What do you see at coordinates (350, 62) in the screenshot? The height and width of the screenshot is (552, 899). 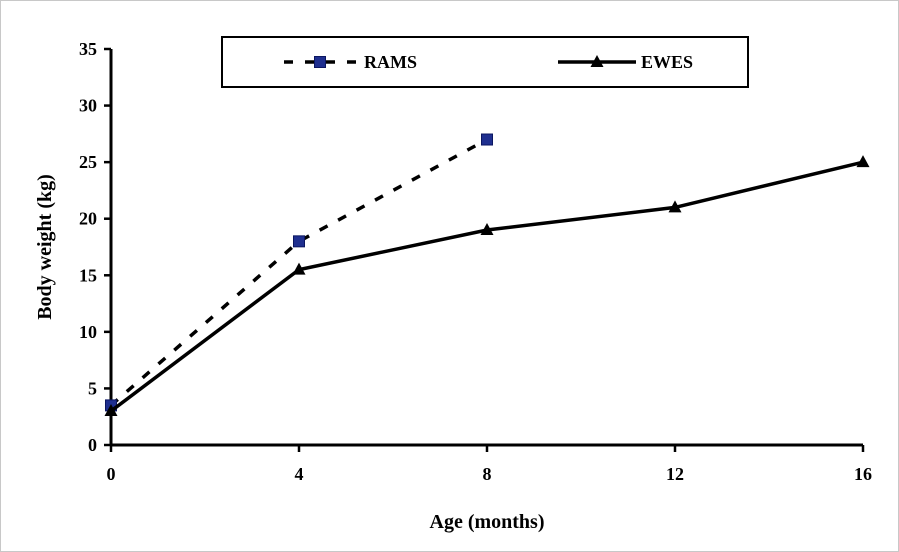 I see `legend-item-rams: RAMS` at bounding box center [350, 62].